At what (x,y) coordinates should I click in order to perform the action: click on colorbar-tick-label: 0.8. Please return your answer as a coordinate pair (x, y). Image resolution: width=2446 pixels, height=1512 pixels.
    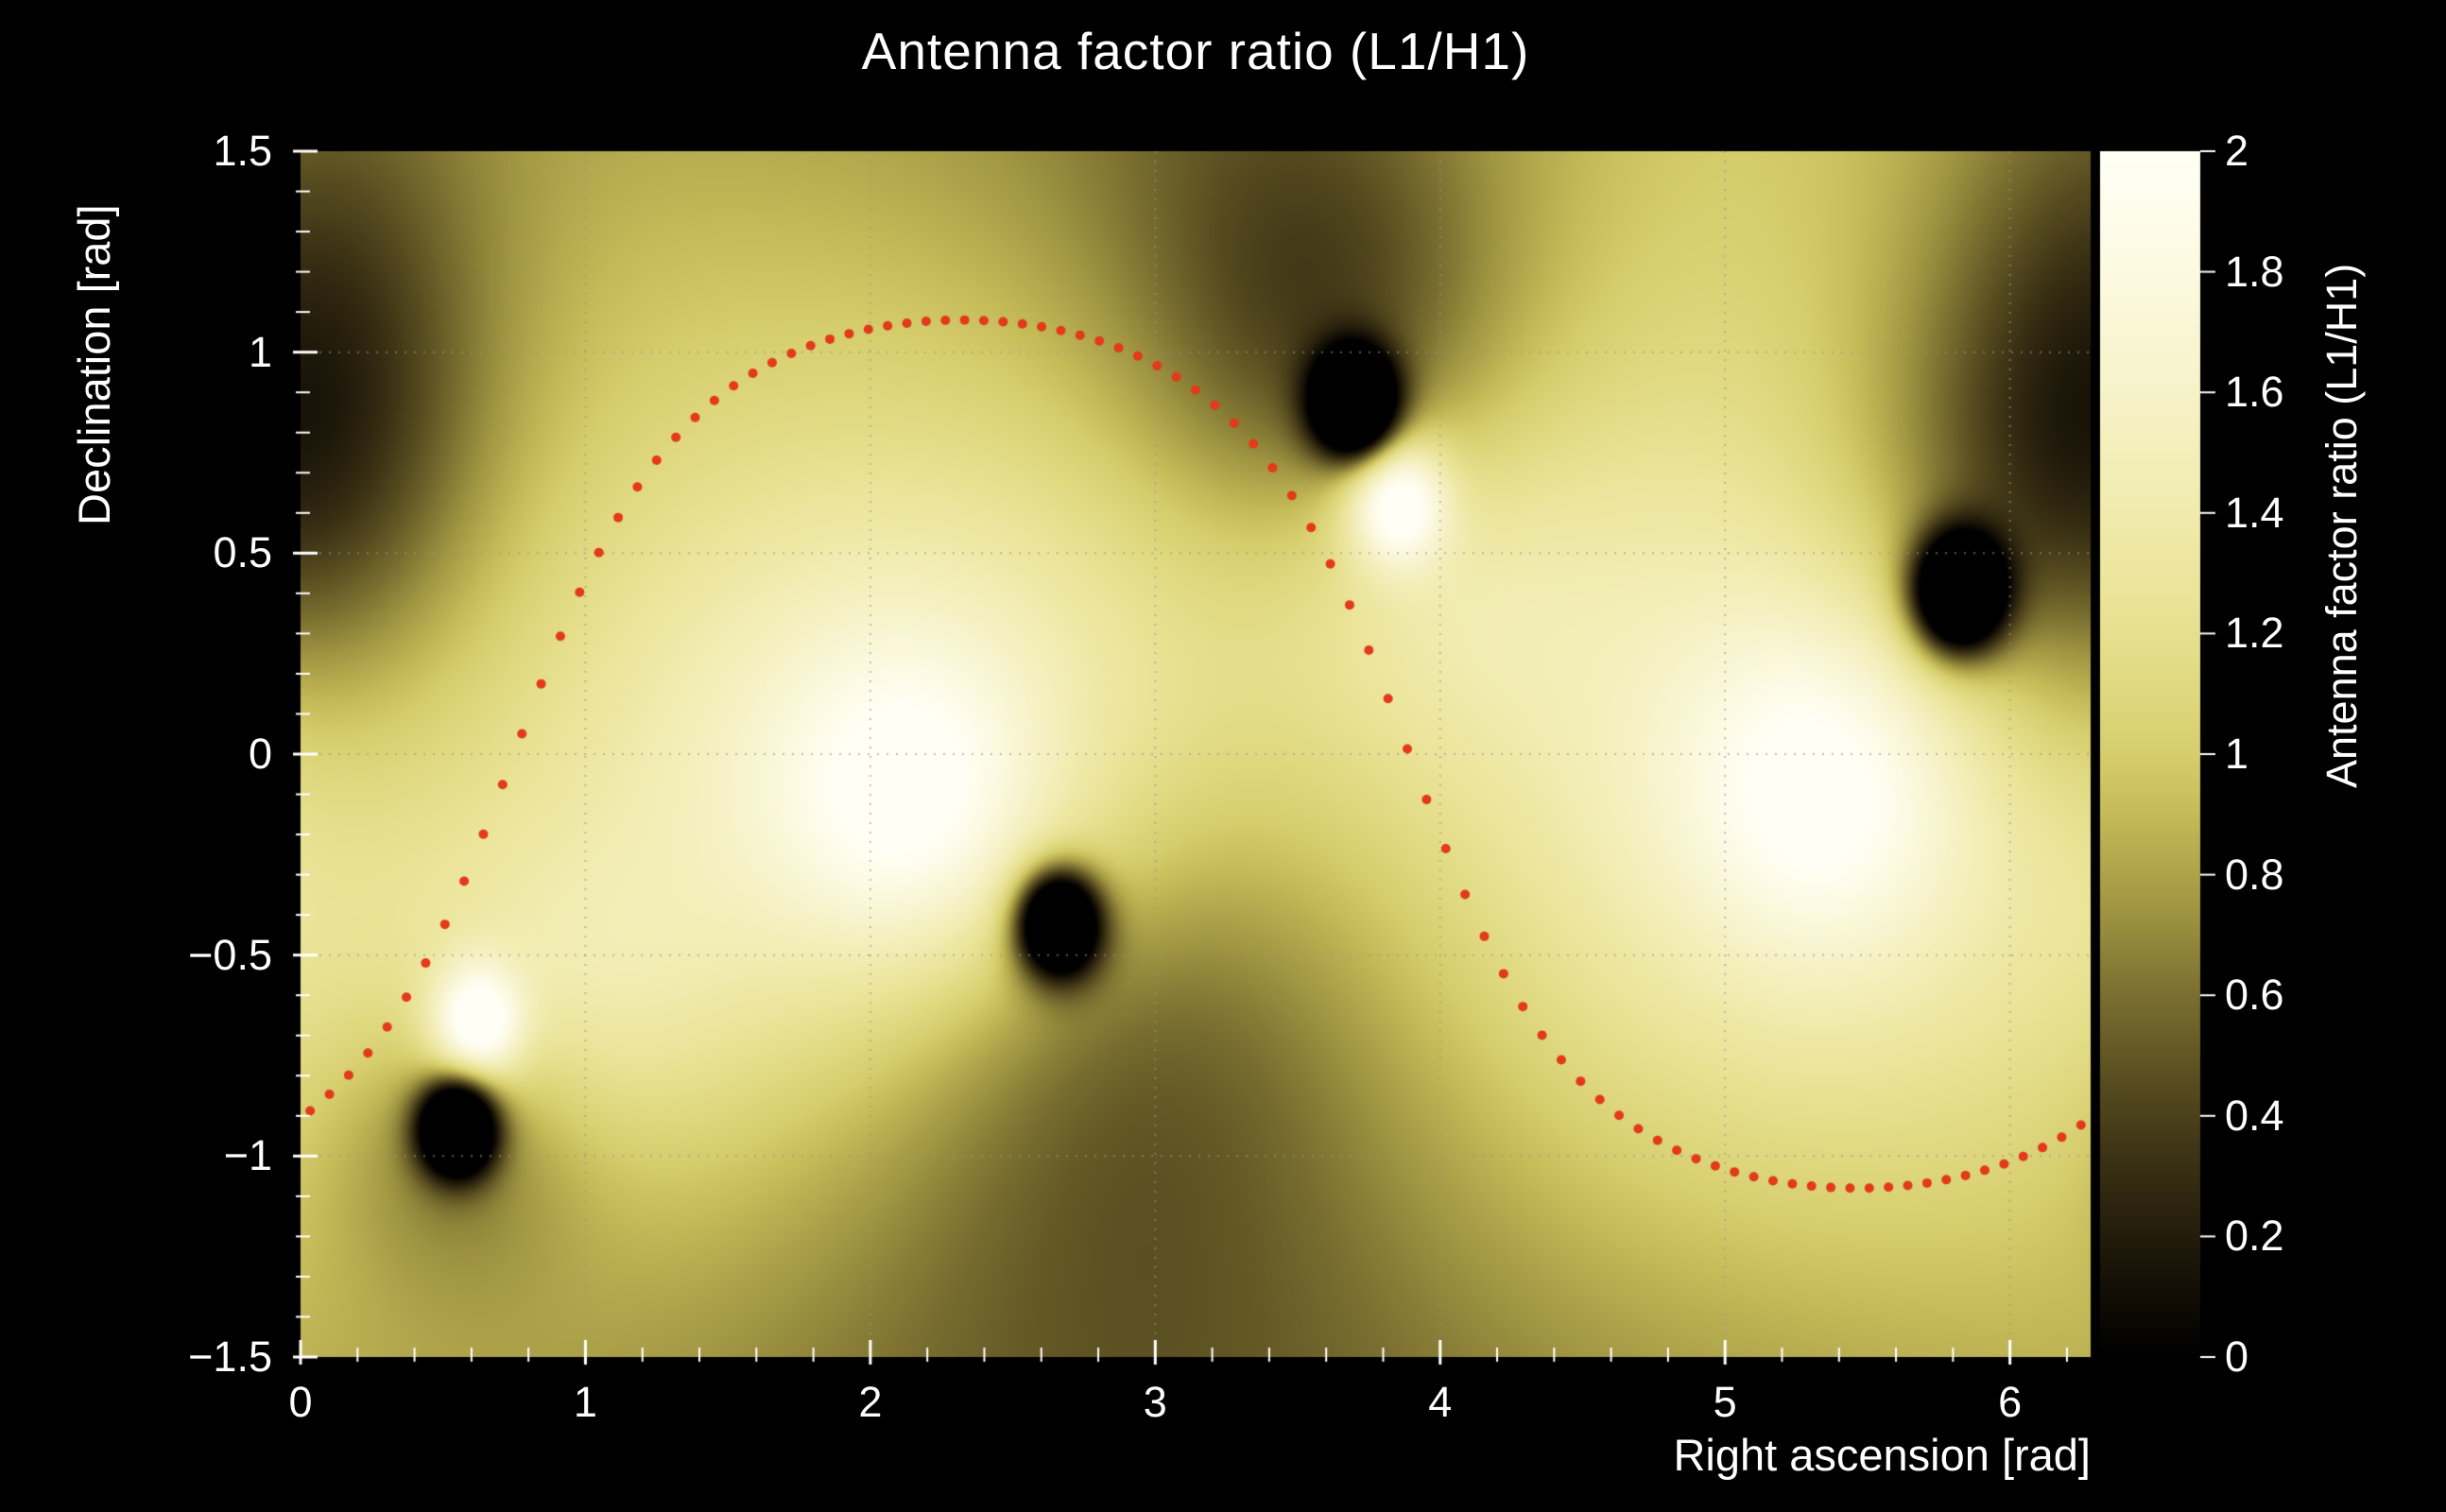
    Looking at the image, I should click on (2254, 874).